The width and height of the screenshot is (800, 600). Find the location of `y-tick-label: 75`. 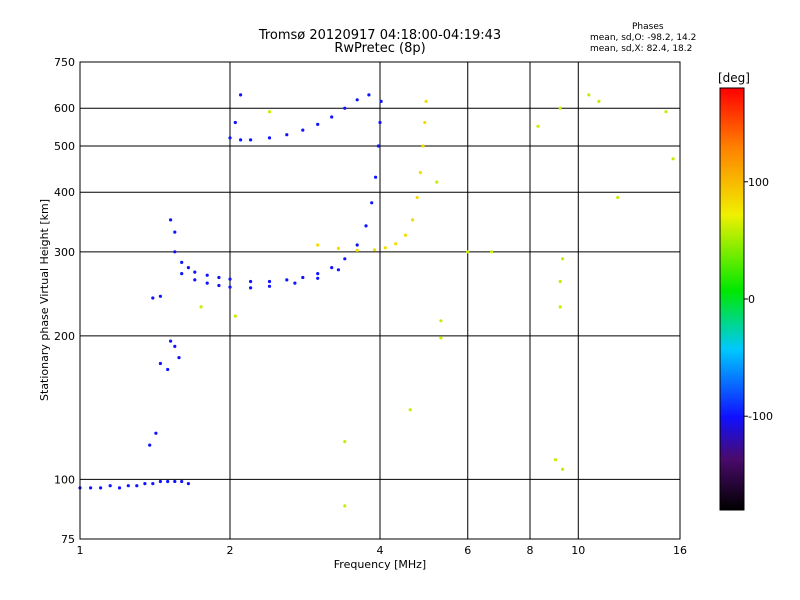

y-tick-label: 75 is located at coordinates (68, 539).